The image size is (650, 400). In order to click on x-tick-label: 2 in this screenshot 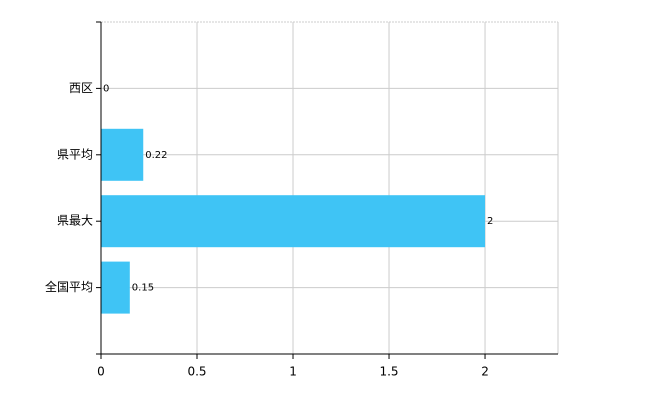, I will do `click(485, 372)`.